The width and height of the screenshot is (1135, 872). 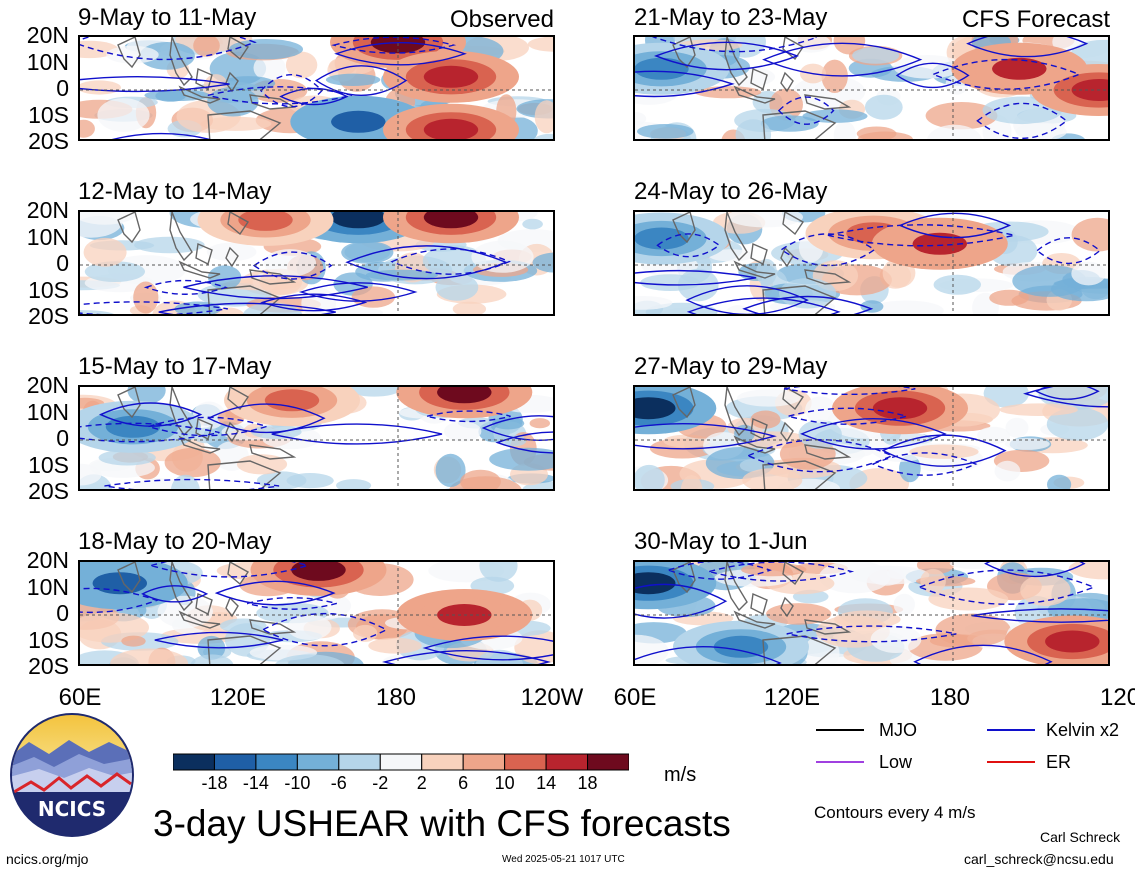 I want to click on ncics-logo: NCICS, so click(x=72, y=775).